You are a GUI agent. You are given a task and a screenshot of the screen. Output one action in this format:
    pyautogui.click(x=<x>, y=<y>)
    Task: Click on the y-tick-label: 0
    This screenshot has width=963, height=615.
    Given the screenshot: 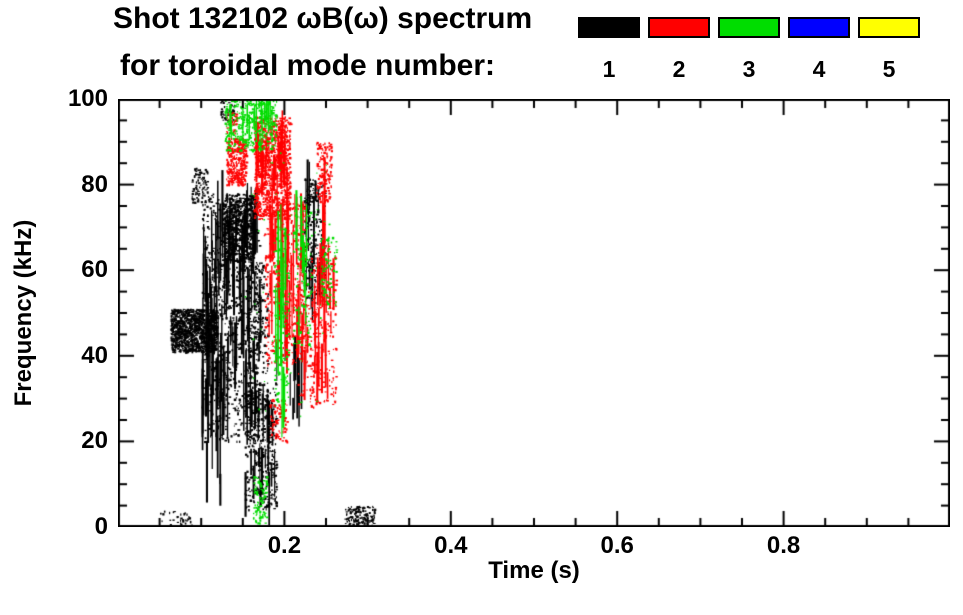 What is the action you would take?
    pyautogui.click(x=101, y=526)
    